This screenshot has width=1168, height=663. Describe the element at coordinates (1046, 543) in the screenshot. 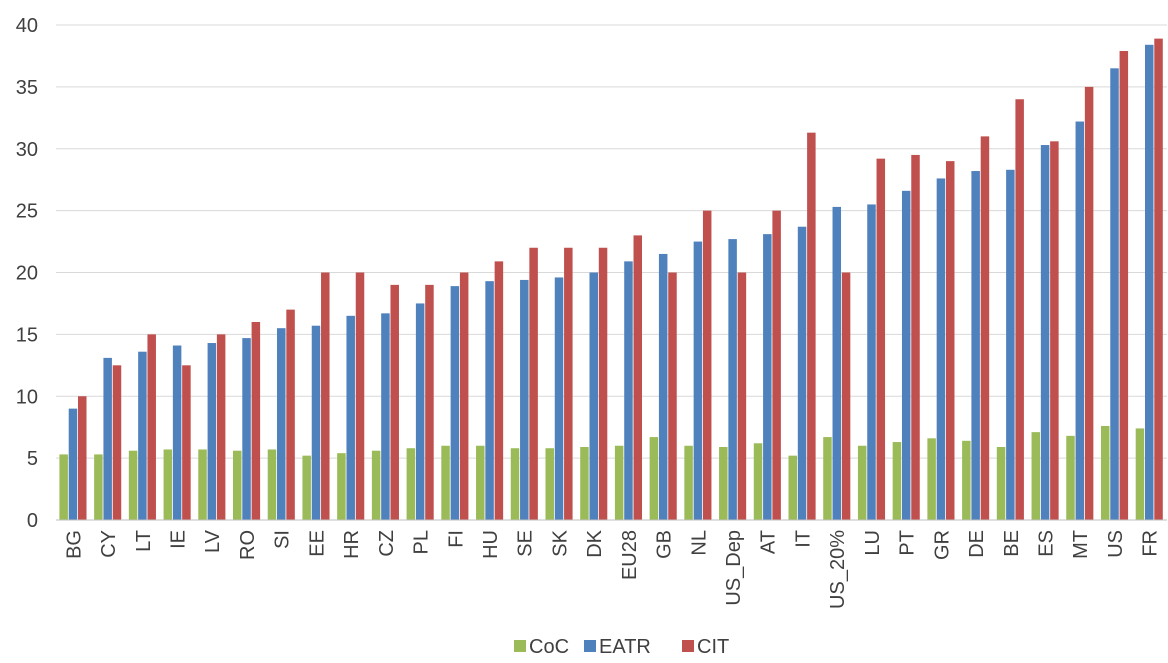

I see `x-tick-label: ES` at that location.